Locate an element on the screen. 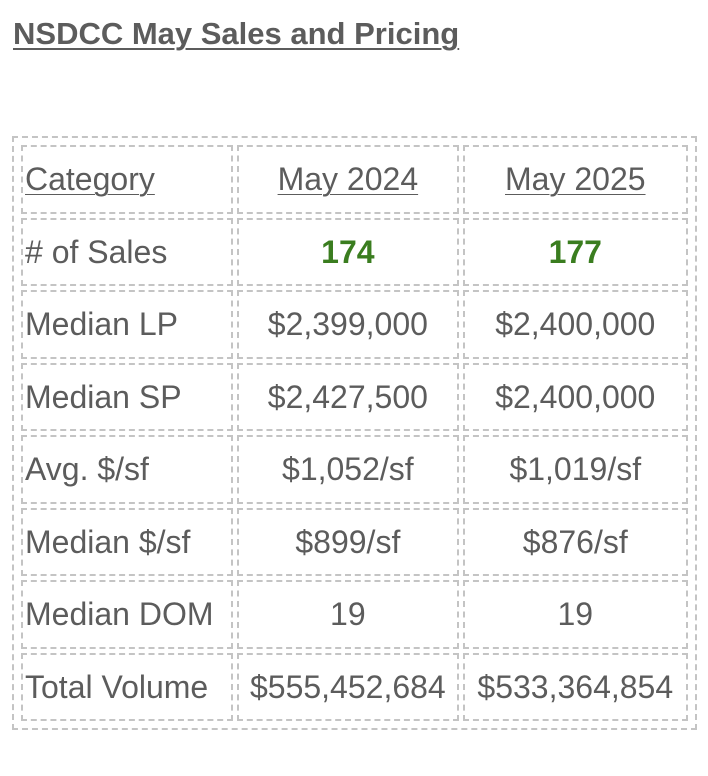 Image resolution: width=708 pixels, height=776 pixels. table-row: Median SP $2,427,500 $2,400,000 is located at coordinates (354, 396).